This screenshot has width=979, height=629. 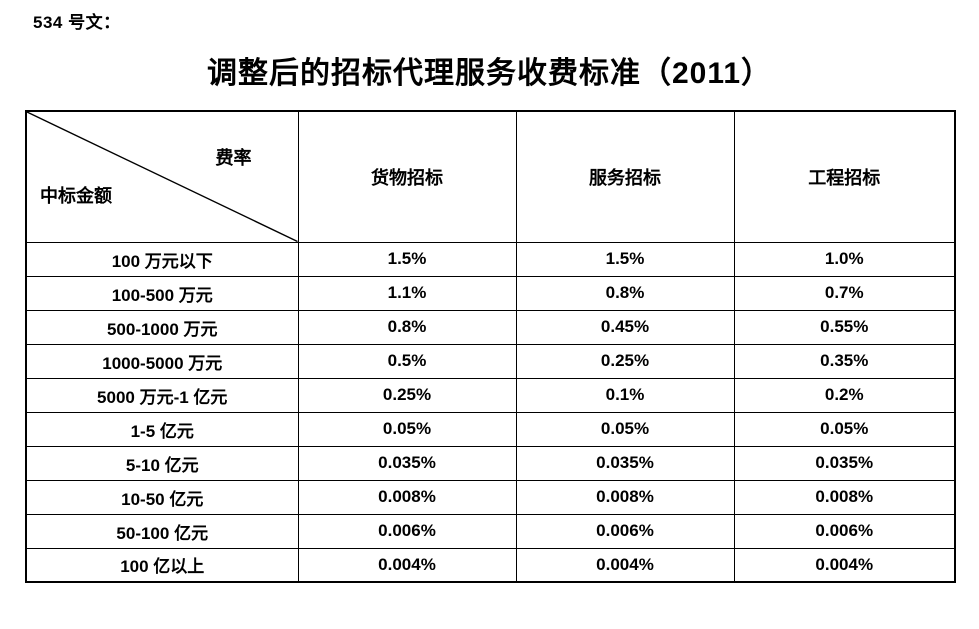 I want to click on amount-range-cell: 500-1000 万元, so click(x=162, y=327).